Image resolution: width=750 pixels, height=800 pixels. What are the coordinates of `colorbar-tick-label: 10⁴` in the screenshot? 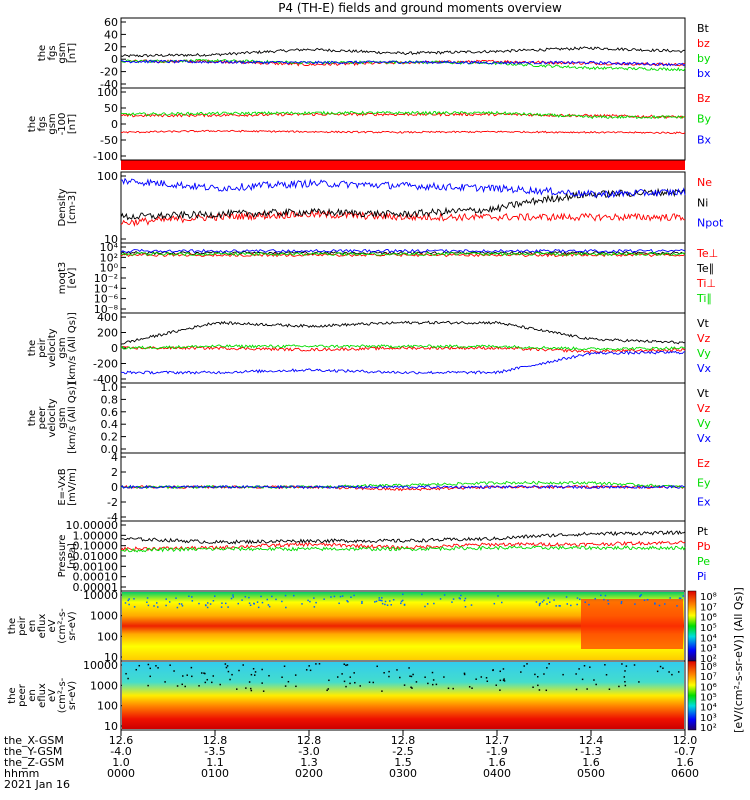 It's located at (708, 638).